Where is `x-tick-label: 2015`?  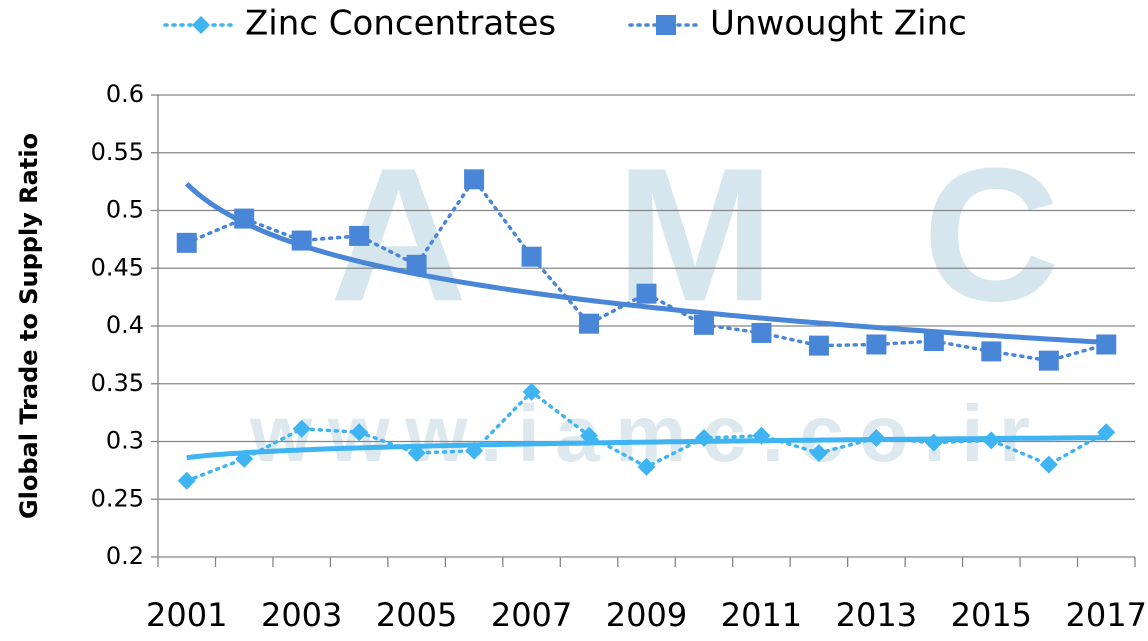
x-tick-label: 2015 is located at coordinates (991, 615).